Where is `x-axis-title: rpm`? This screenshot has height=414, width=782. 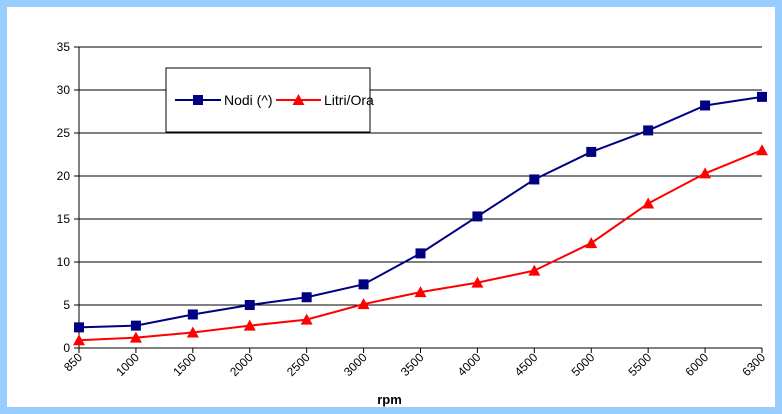
x-axis-title: rpm is located at coordinates (389, 399).